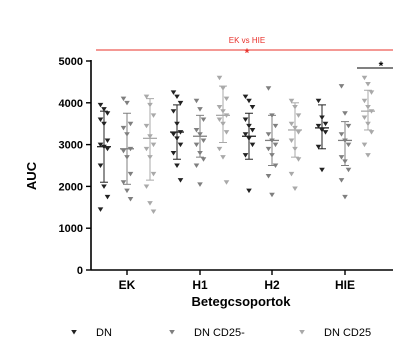 This screenshot has height=351, width=395. Describe the element at coordinates (71, 104) in the screenshot. I see `y-tick-label: 4000` at that location.